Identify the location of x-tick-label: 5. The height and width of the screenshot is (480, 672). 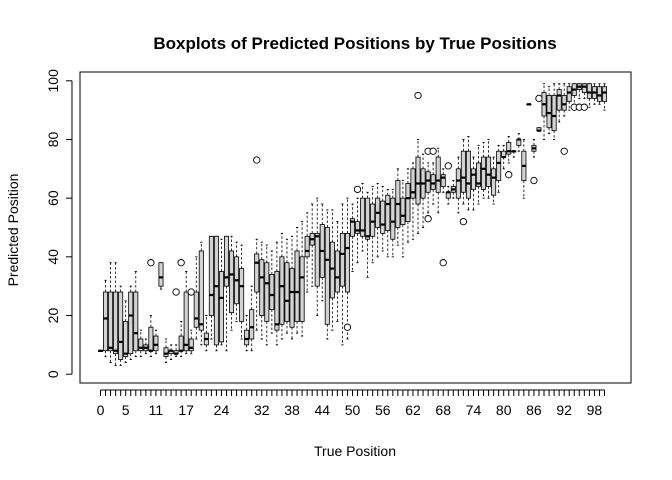
(126, 410).